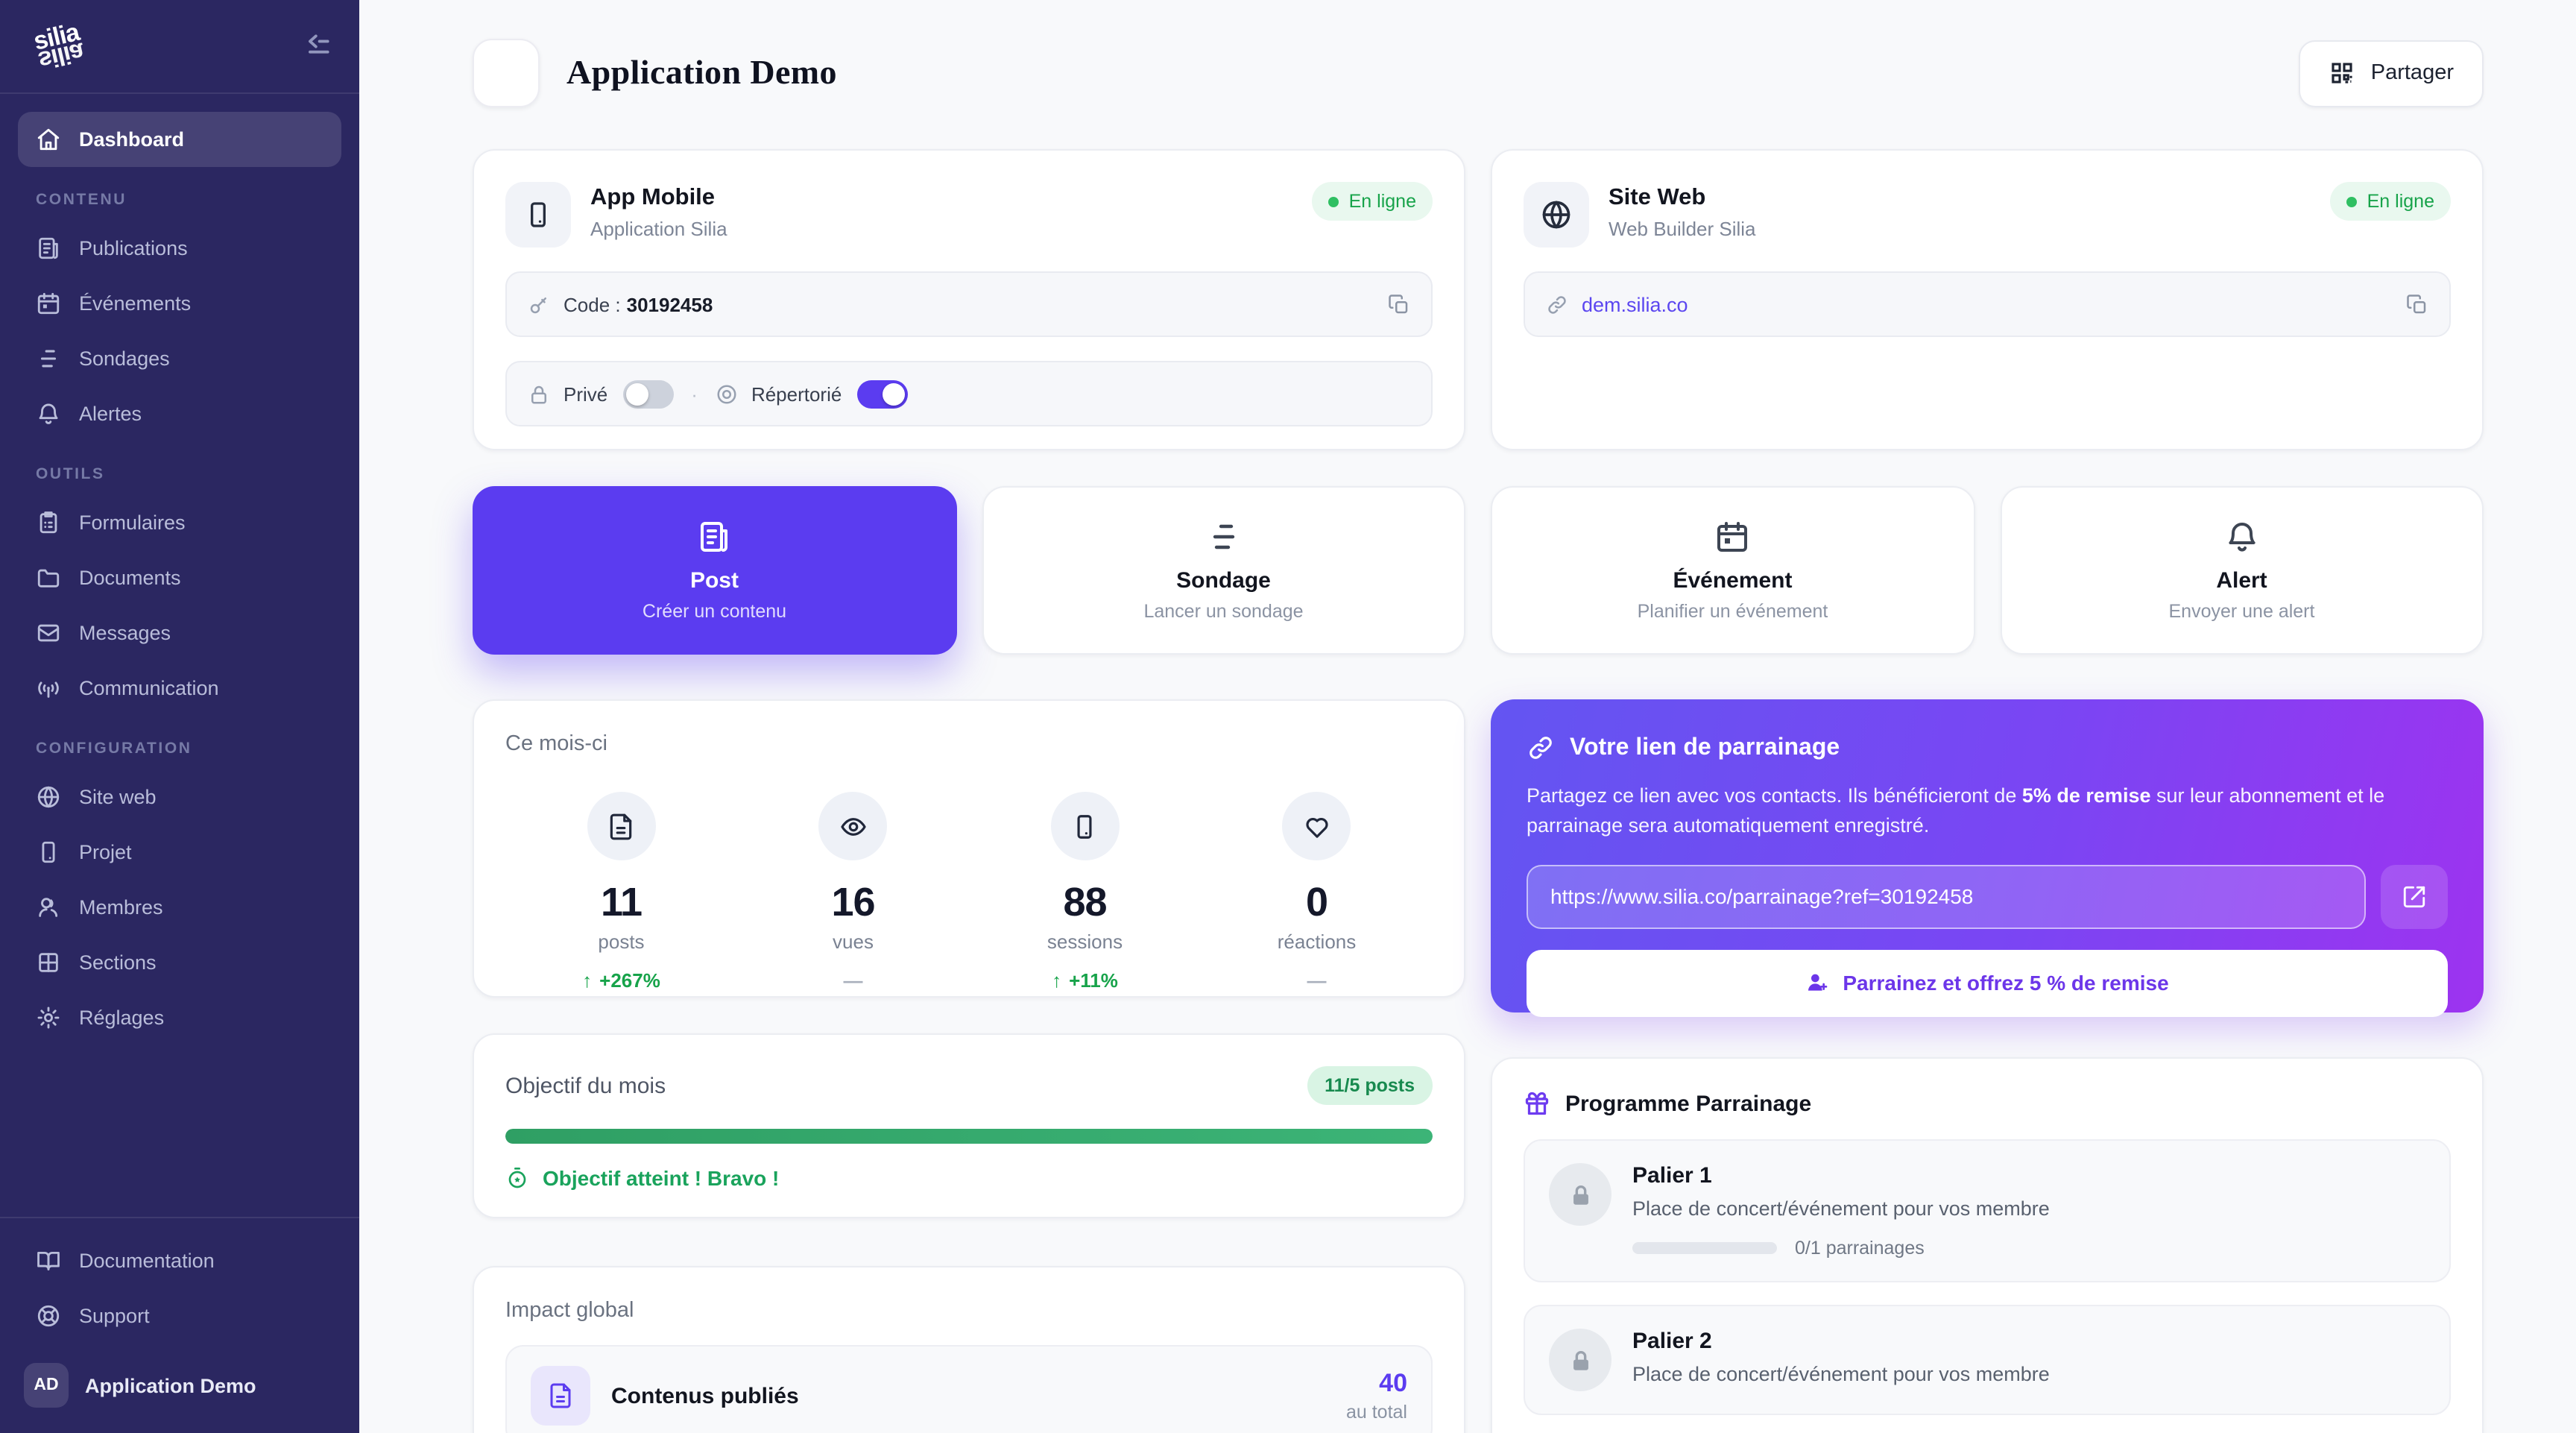 This screenshot has width=2576, height=1433. What do you see at coordinates (714, 571) in the screenshot?
I see `action-post-button: Post Créer un contenu` at bounding box center [714, 571].